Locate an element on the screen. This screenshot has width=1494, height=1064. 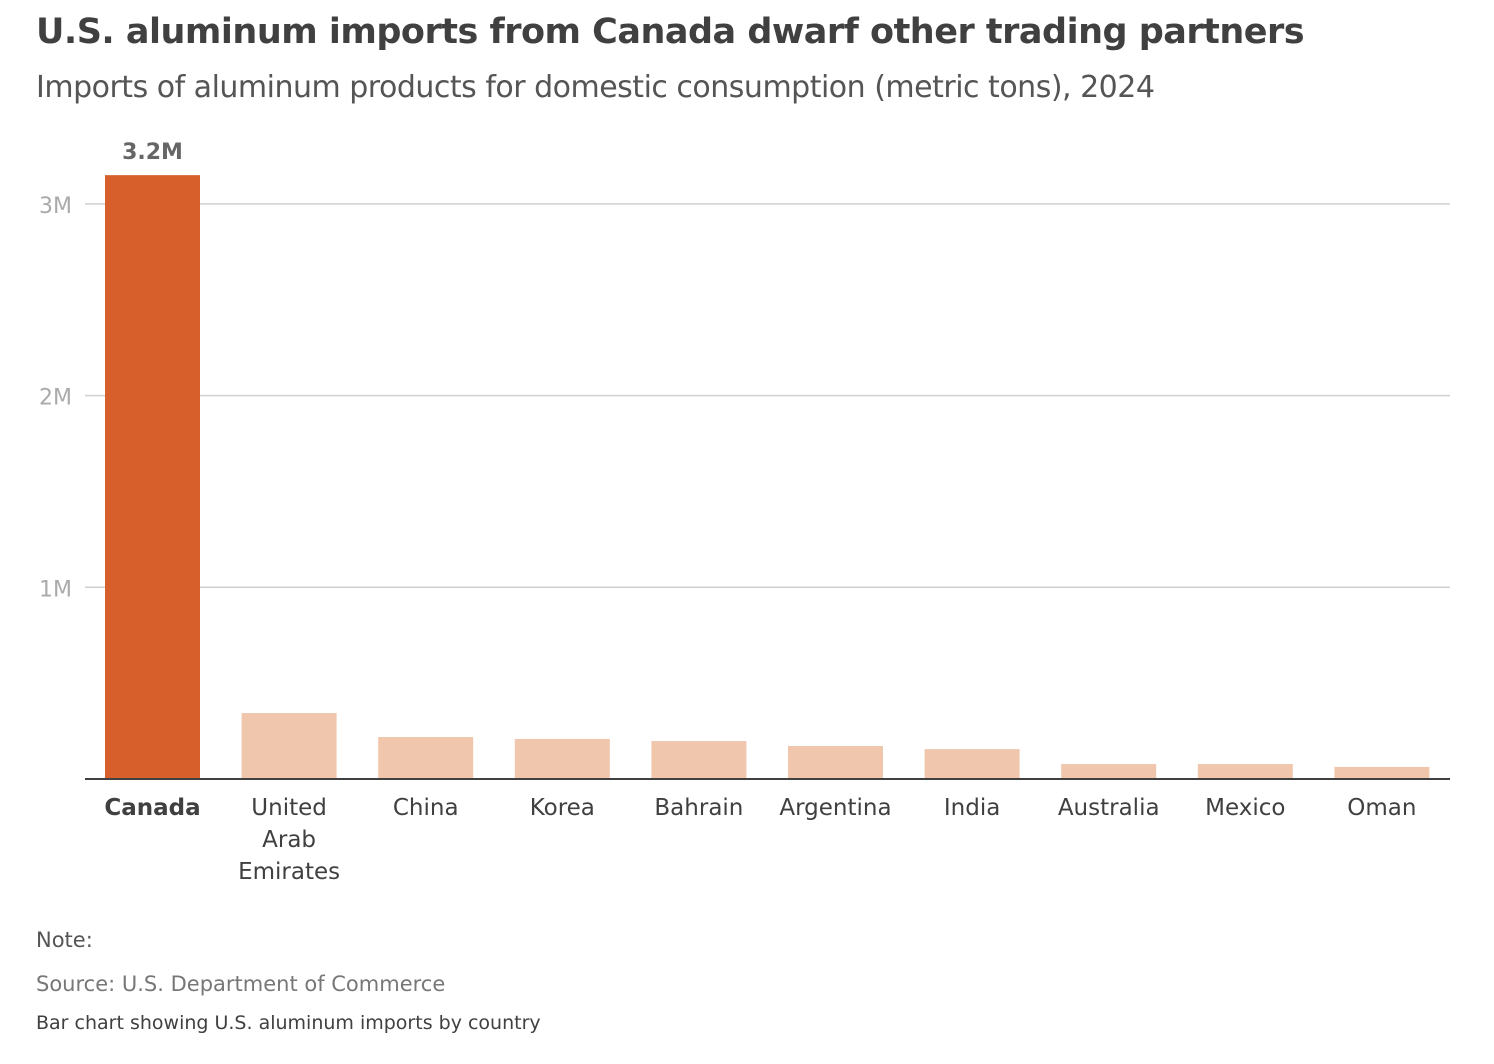
bar-china is located at coordinates (426, 758).